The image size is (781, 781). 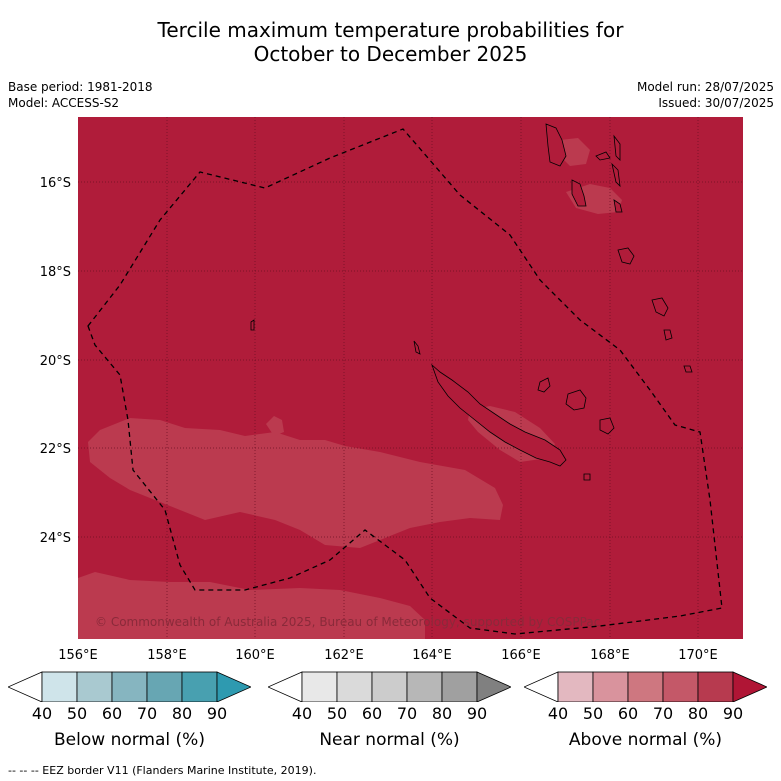 What do you see at coordinates (579, 193) in the screenshot?
I see `vanuatu-malakula` at bounding box center [579, 193].